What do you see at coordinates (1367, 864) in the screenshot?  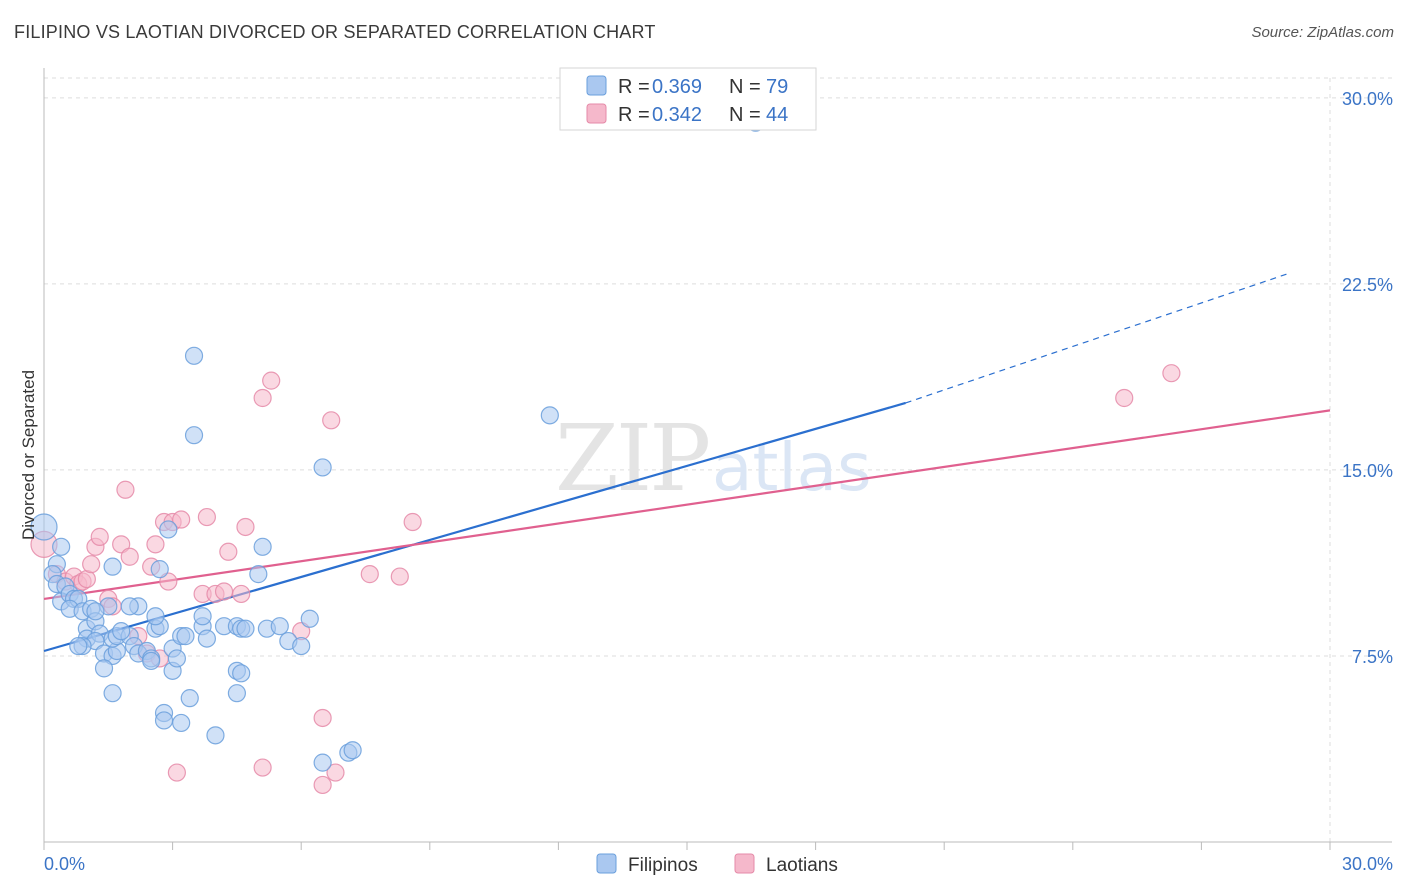 I see `x-tick-label-max: 30.0%` at bounding box center [1367, 864].